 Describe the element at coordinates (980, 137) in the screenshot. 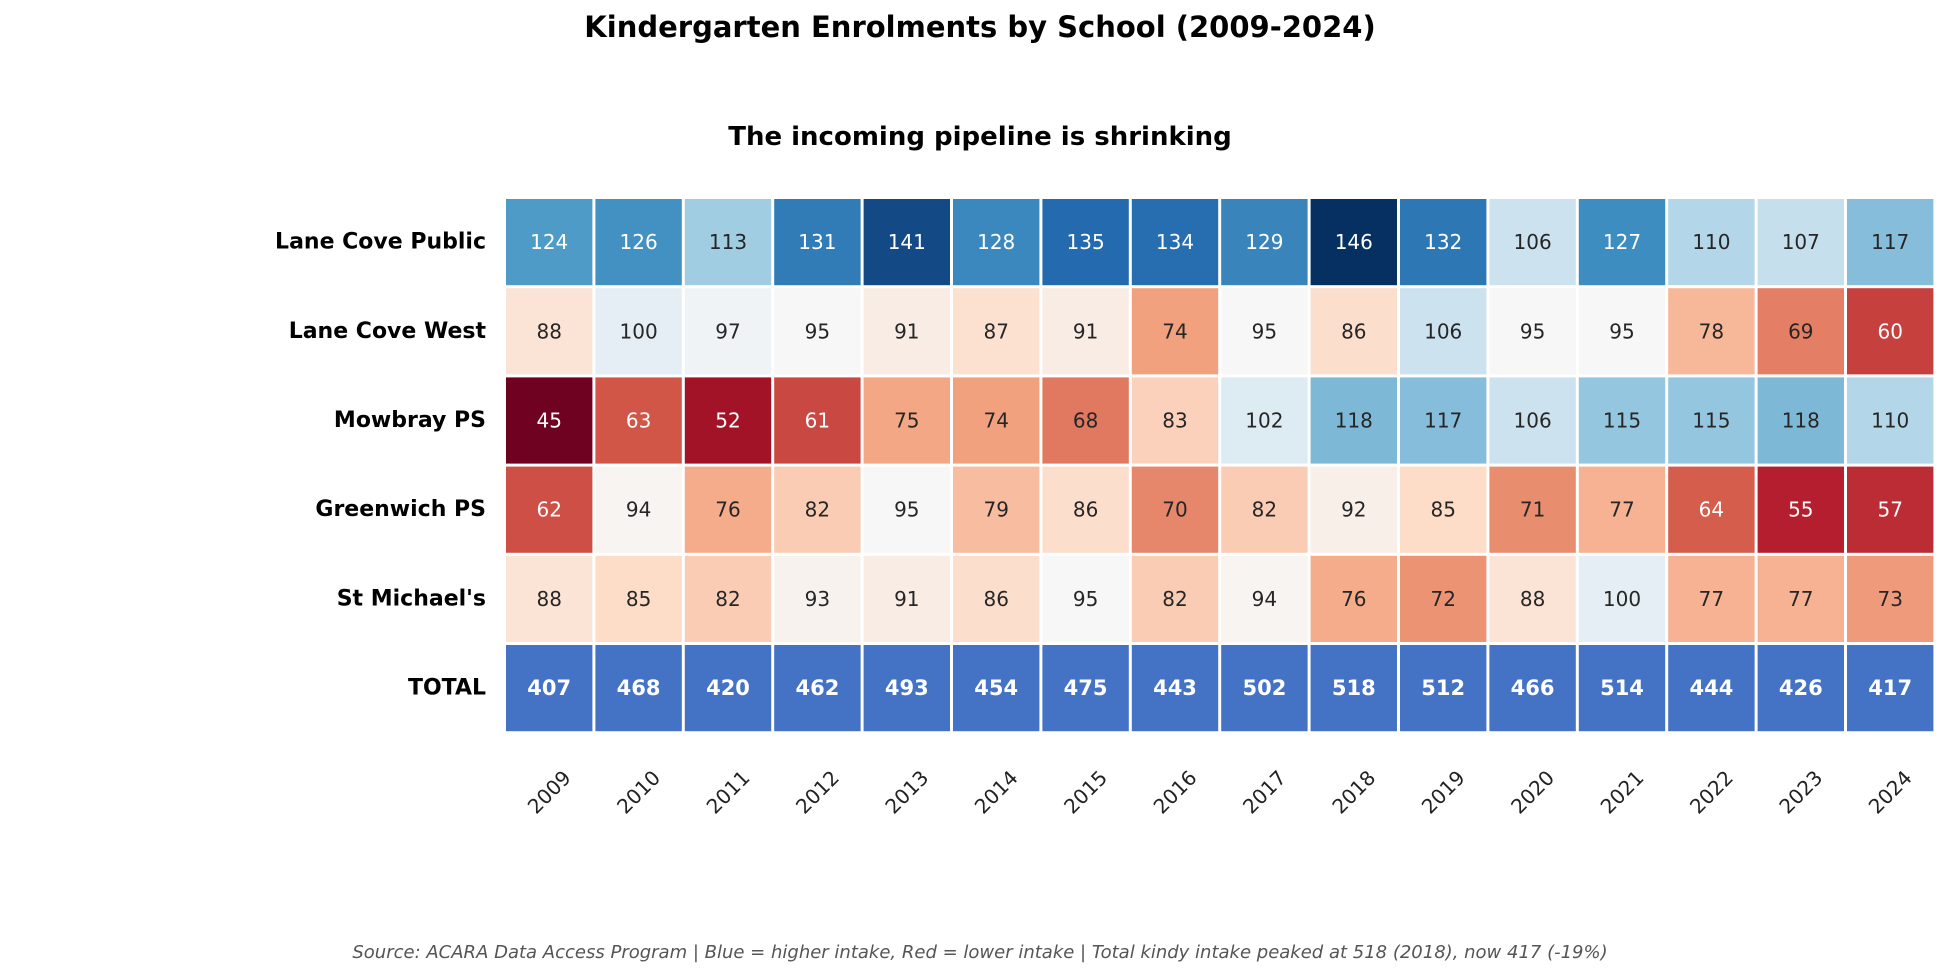

I see `chart-subtitle: The incoming pipeline is shrinking` at that location.